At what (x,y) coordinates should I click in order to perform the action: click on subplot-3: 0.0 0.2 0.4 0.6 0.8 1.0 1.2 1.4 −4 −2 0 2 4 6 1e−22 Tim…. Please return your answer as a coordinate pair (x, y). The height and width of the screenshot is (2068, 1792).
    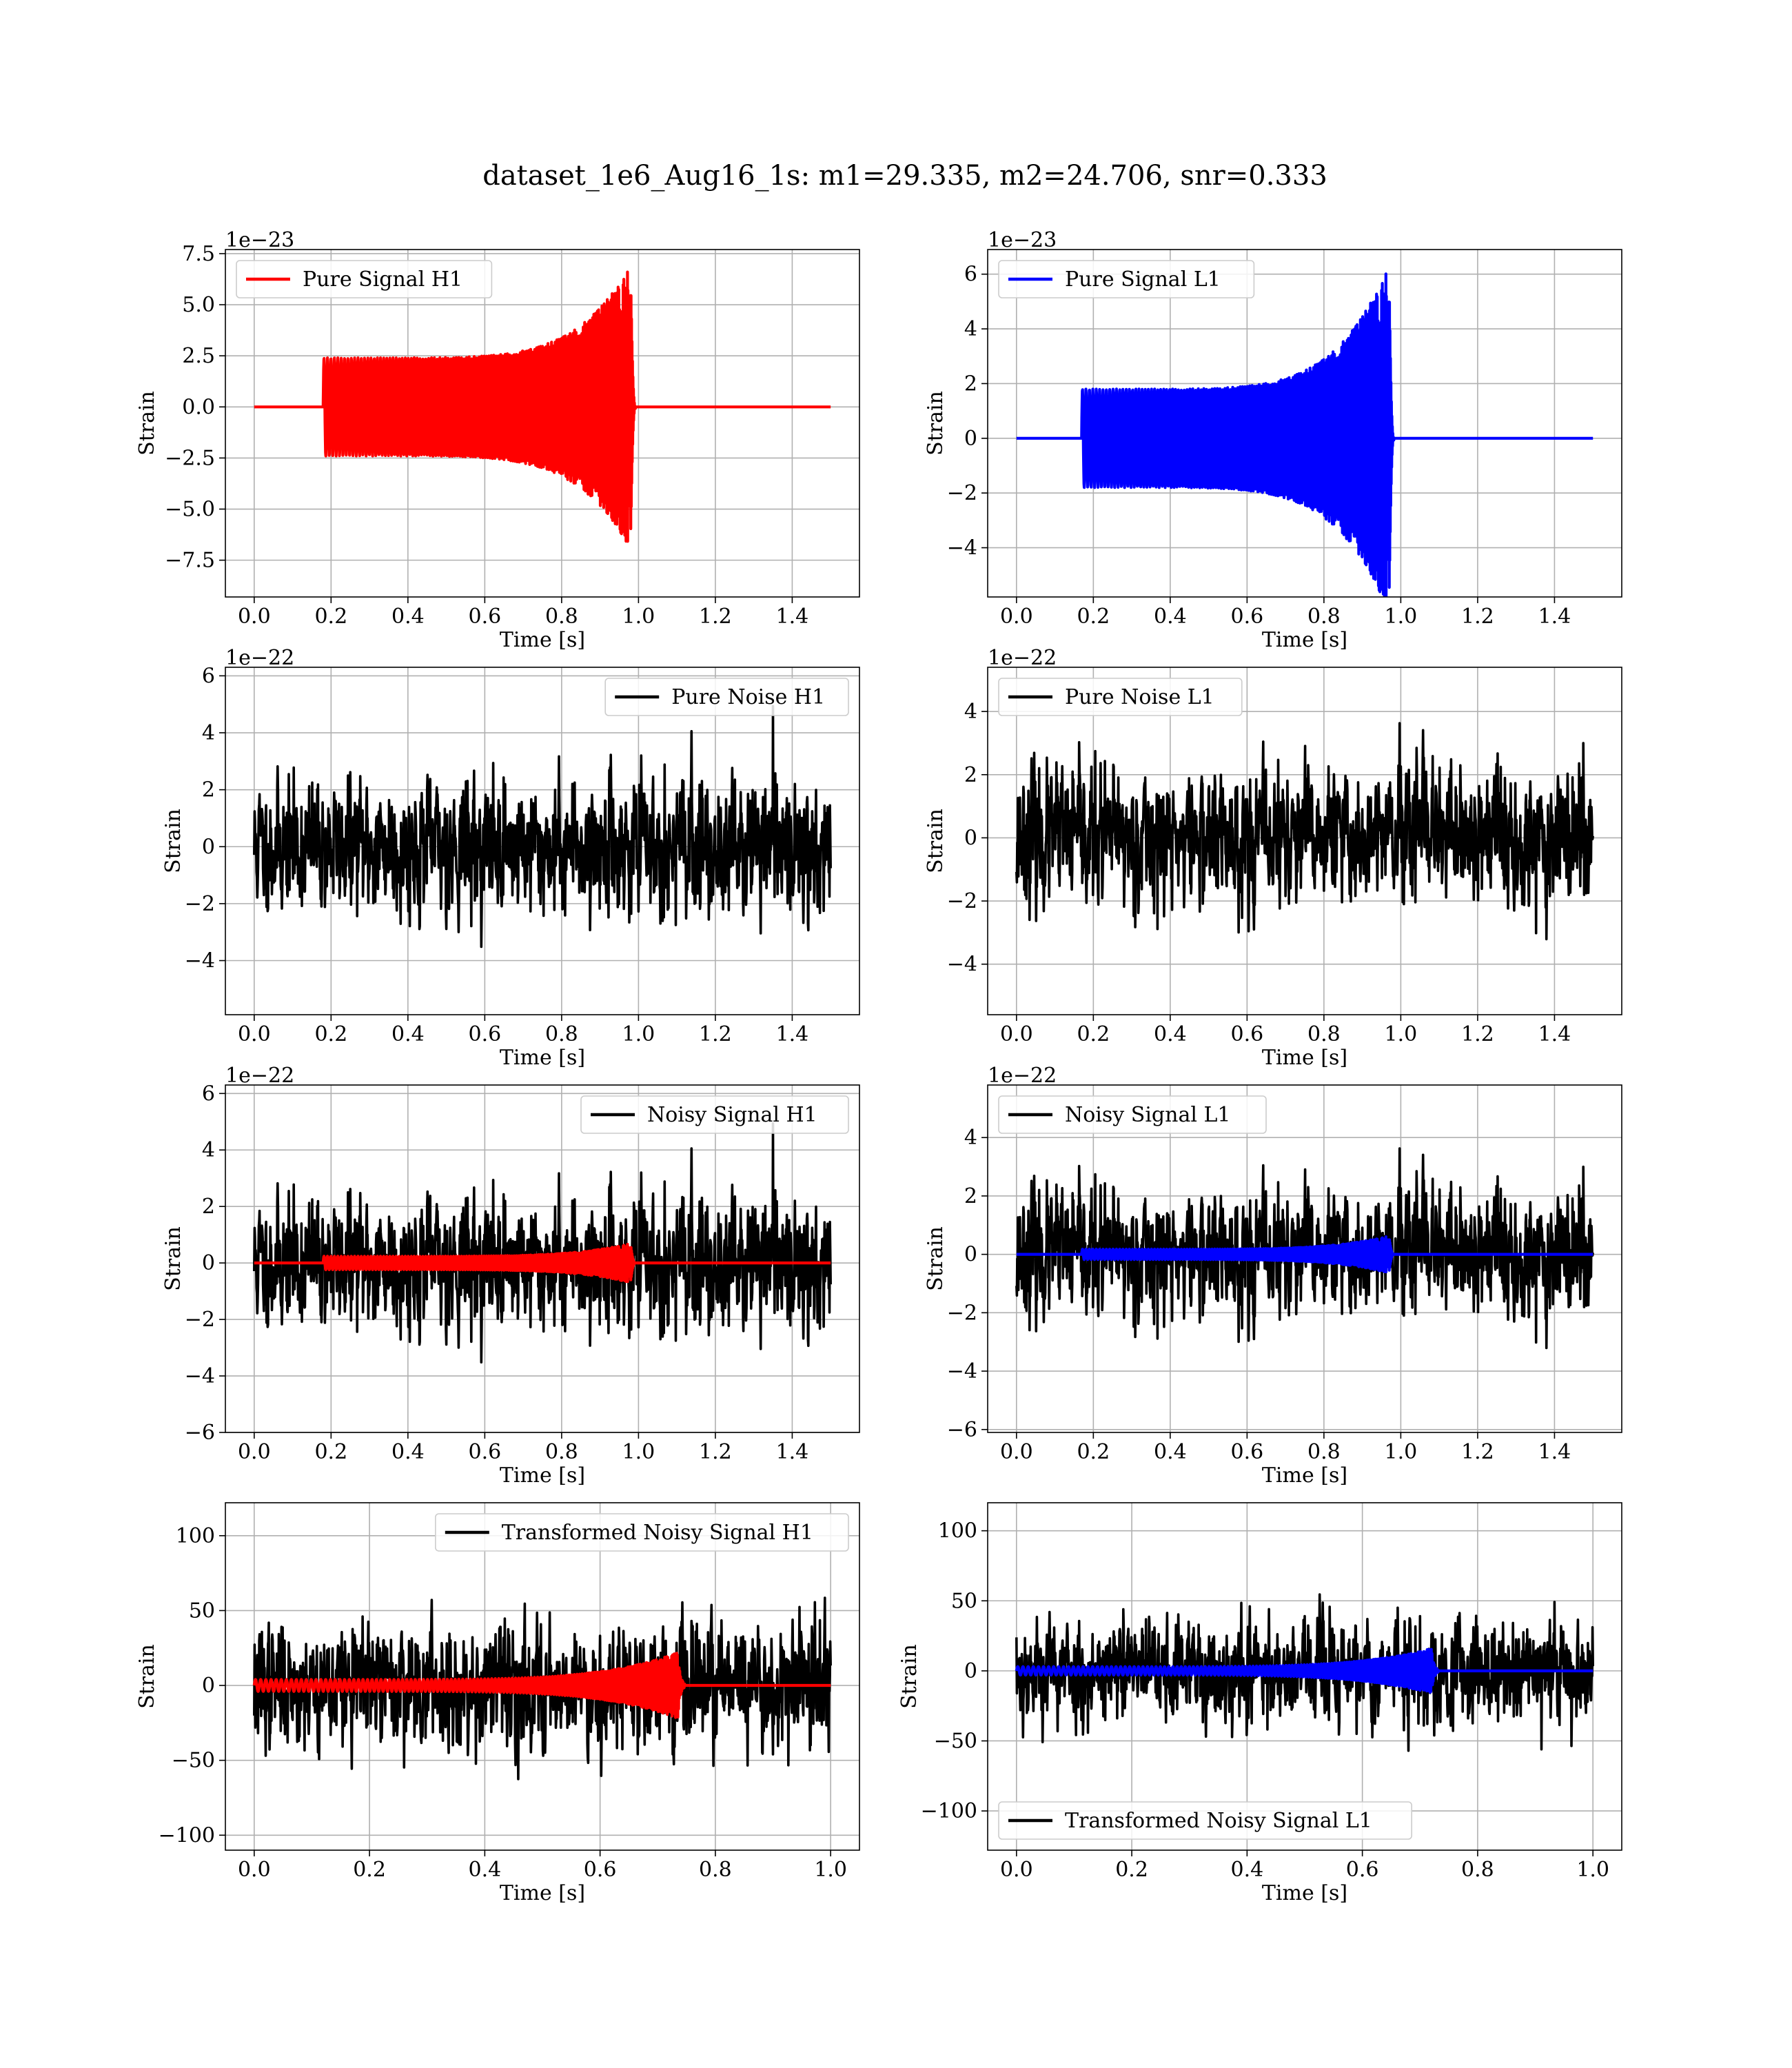
    Looking at the image, I should click on (510, 858).